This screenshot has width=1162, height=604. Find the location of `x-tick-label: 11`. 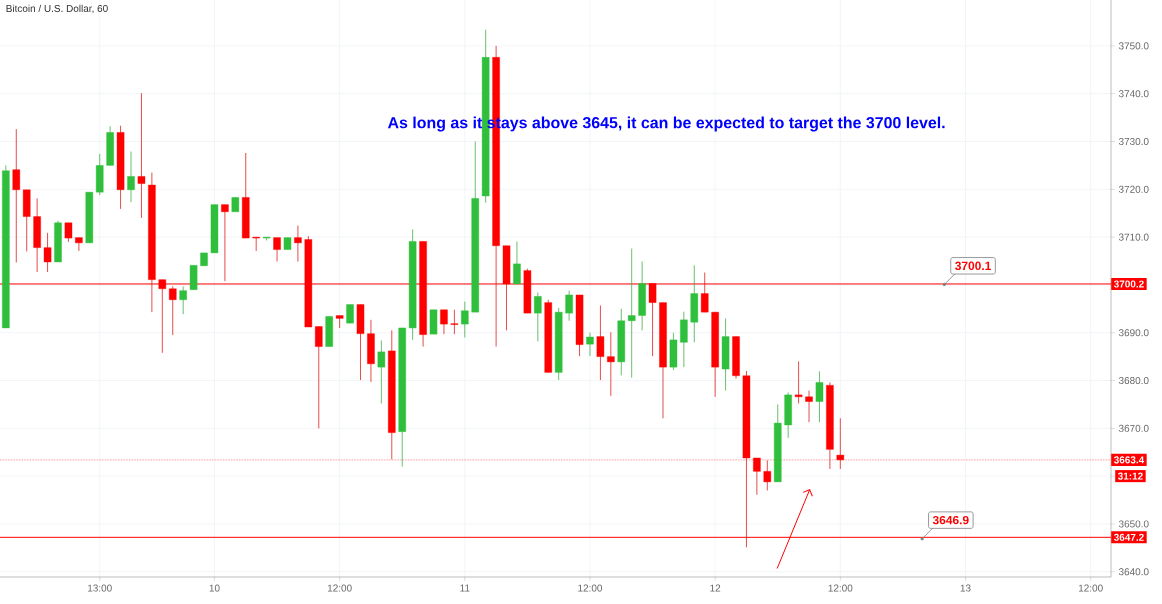

x-tick-label: 11 is located at coordinates (465, 588).